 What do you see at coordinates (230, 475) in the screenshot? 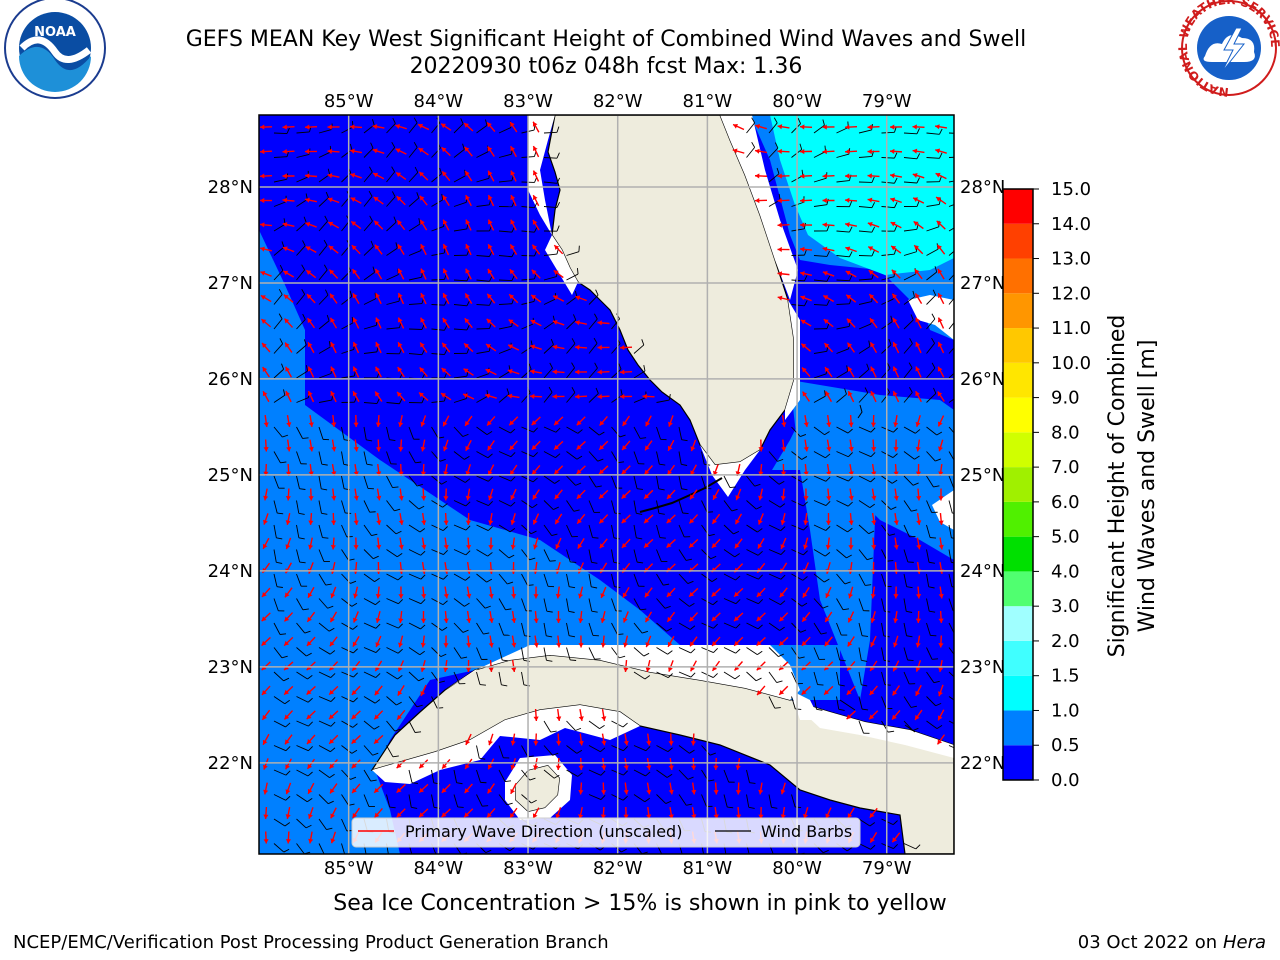
I see `lat-label-left-3: 25°N` at bounding box center [230, 475].